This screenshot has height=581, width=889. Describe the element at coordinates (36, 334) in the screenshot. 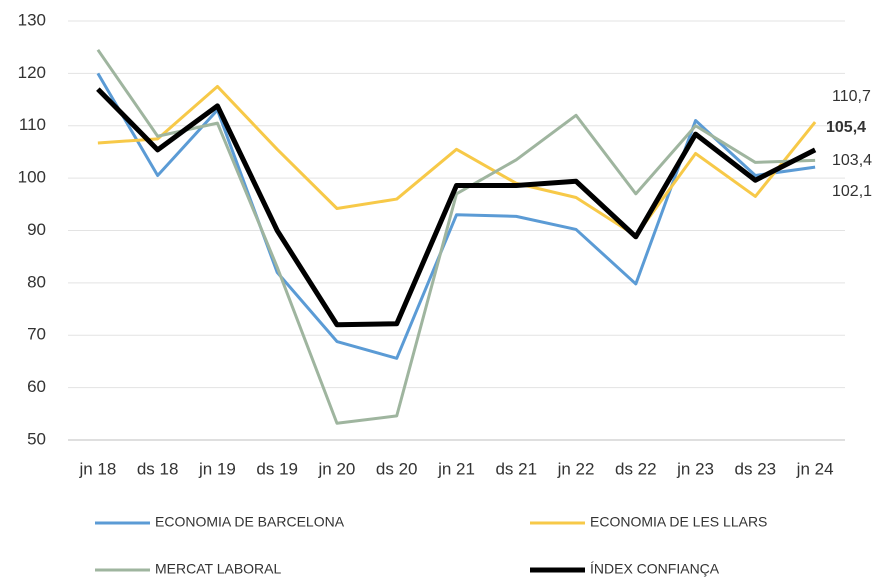

I see `y-tick-label: 70` at that location.